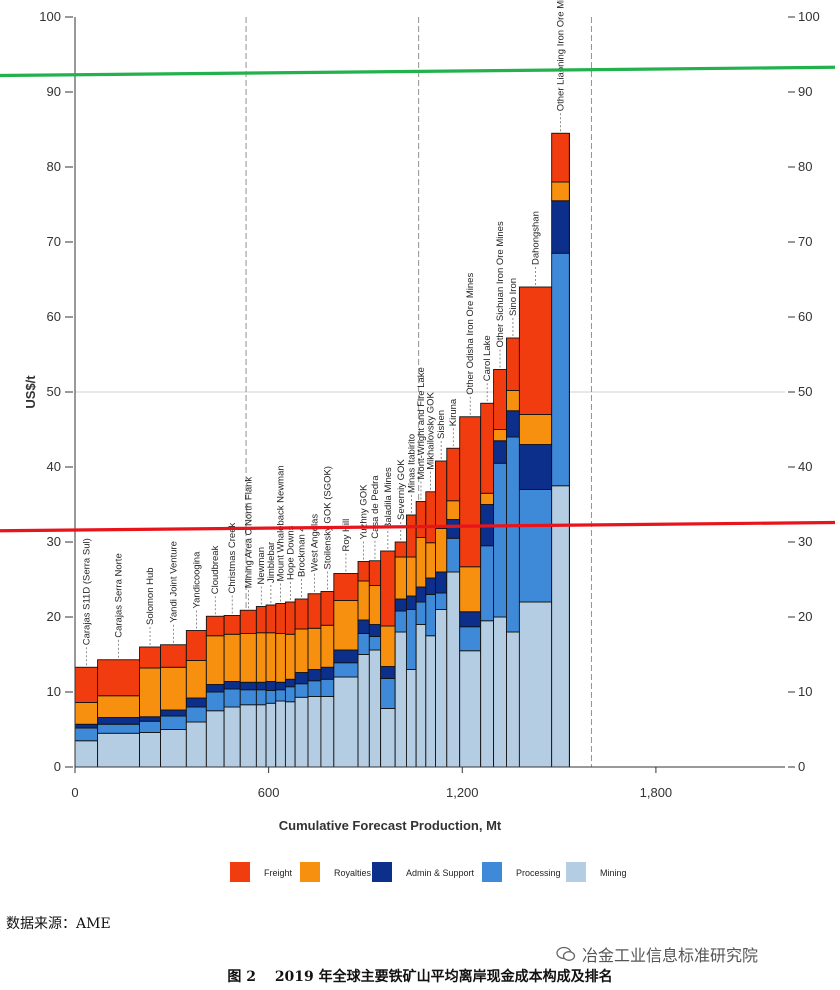 Image resolution: width=840 pixels, height=990 pixels. I want to click on mine-label: Sino Iron, so click(513, 297).